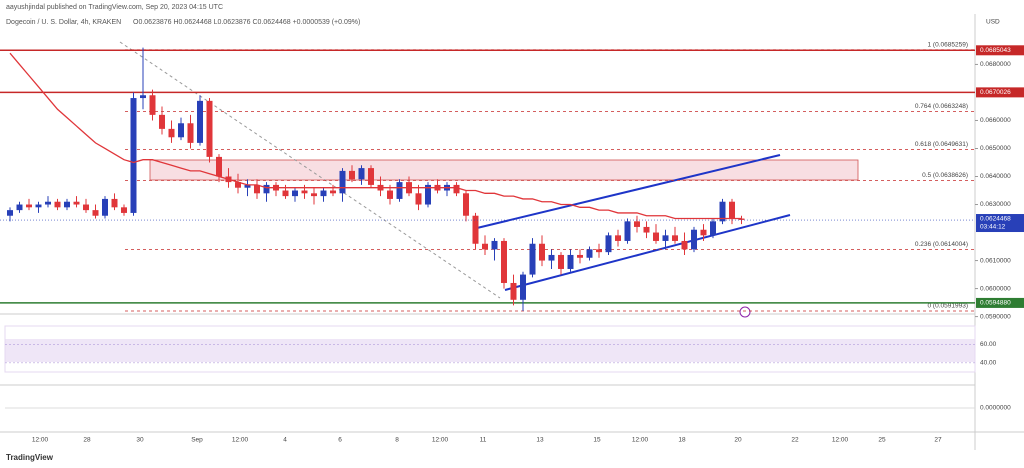  I want to click on fib-label: 0.236 (0.0614004), so click(941, 244).